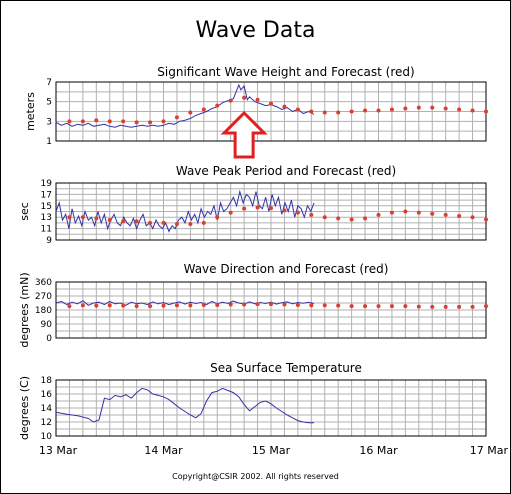  What do you see at coordinates (255, 476) in the screenshot?
I see `copyright-text: Copyright@CSIR 2002. All rights reserved` at bounding box center [255, 476].